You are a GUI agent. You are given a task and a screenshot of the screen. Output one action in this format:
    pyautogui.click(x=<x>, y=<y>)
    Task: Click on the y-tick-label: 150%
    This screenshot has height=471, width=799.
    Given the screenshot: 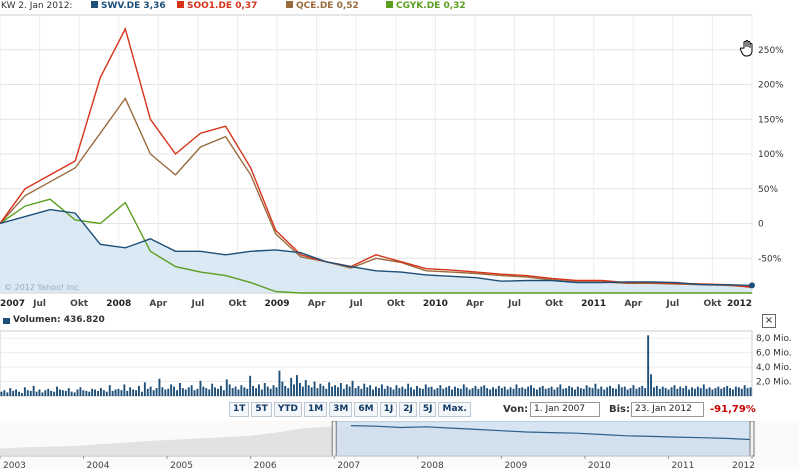 What is the action you would take?
    pyautogui.click(x=771, y=120)
    